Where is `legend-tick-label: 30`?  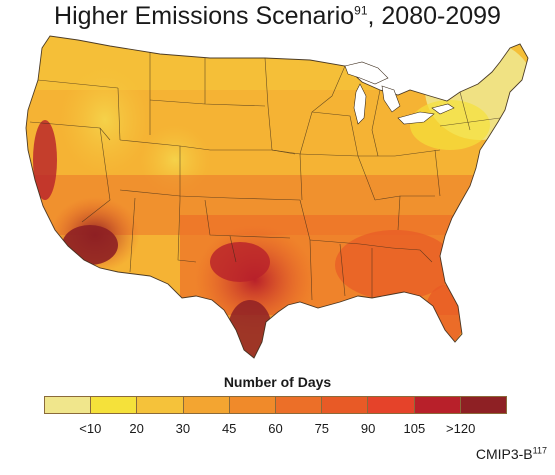
legend-tick-label: 30 is located at coordinates (183, 428).